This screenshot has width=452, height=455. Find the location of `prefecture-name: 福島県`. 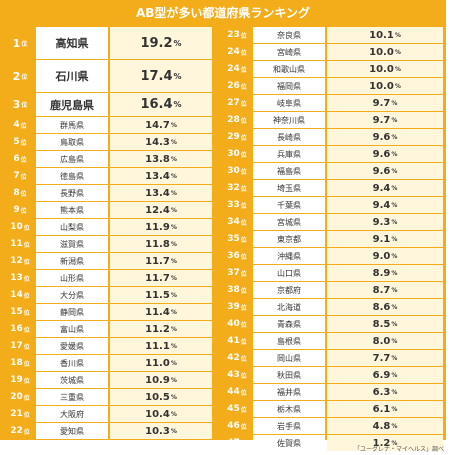

prefecture-name: 福島県 is located at coordinates (289, 171).